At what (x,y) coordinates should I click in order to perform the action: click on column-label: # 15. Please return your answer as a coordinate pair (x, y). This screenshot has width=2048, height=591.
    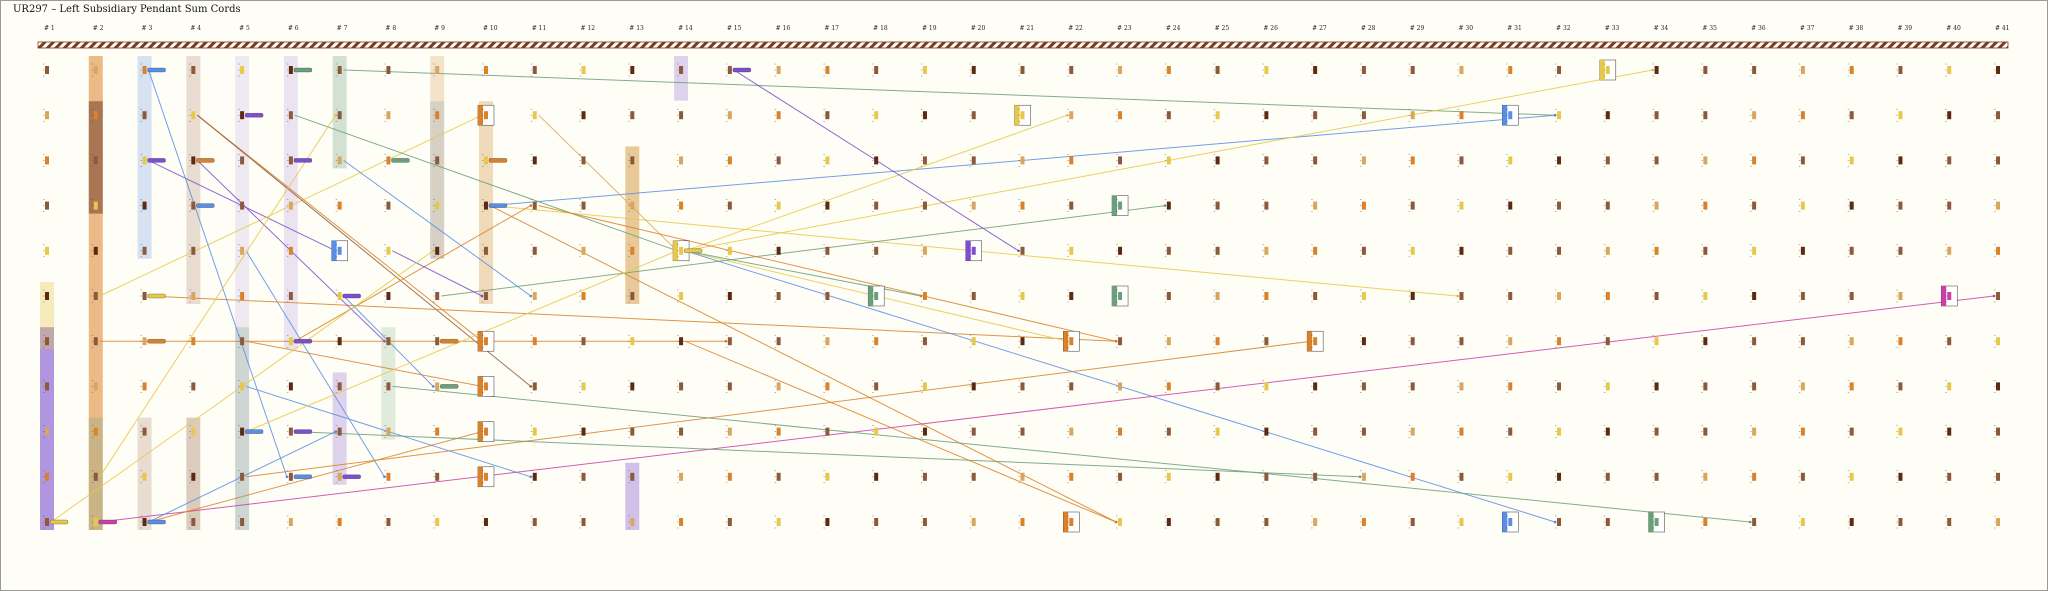
    Looking at the image, I should click on (734, 28).